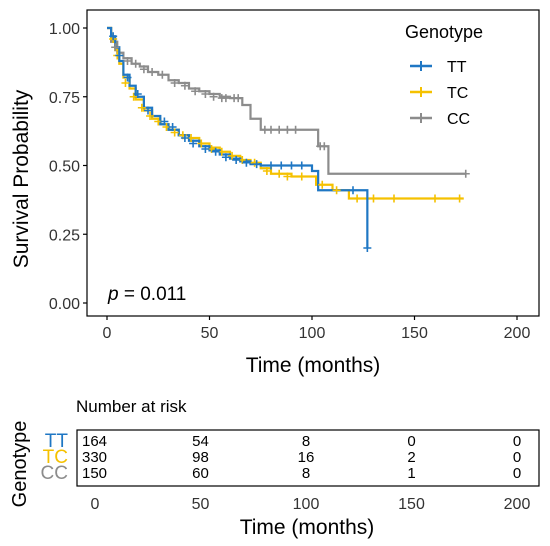 The height and width of the screenshot is (546, 550). Describe the element at coordinates (517, 504) in the screenshot. I see `risk-x-tick-label: 200` at that location.